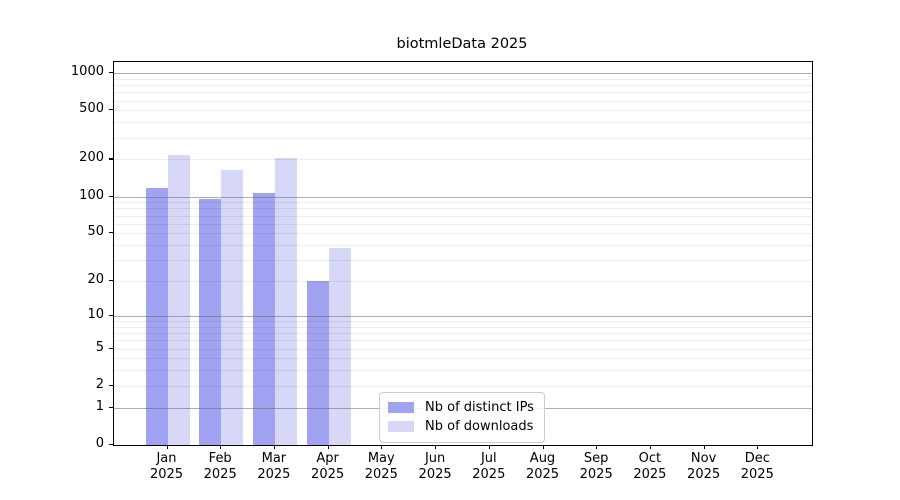 This screenshot has height=500, width=900. Describe the element at coordinates (704, 466) in the screenshot. I see `x-tick-label: Nov 2025` at that location.